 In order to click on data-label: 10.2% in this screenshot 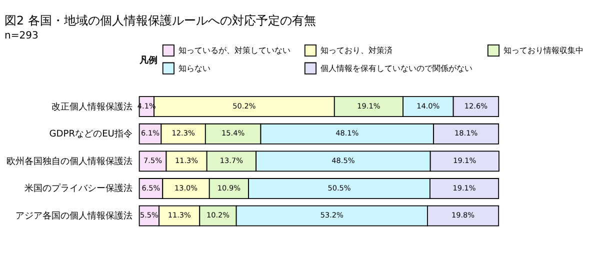, I will do `click(218, 215)`.